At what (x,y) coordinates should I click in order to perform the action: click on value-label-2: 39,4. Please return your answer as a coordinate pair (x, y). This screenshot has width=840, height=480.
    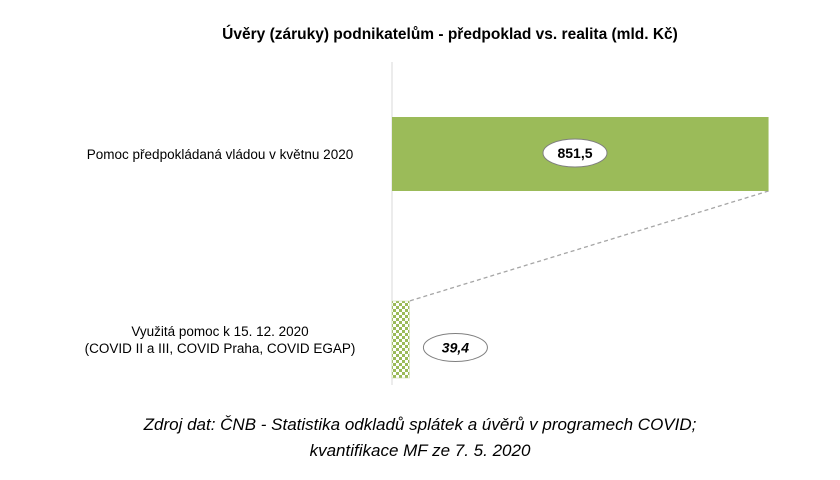
    Looking at the image, I should click on (455, 348).